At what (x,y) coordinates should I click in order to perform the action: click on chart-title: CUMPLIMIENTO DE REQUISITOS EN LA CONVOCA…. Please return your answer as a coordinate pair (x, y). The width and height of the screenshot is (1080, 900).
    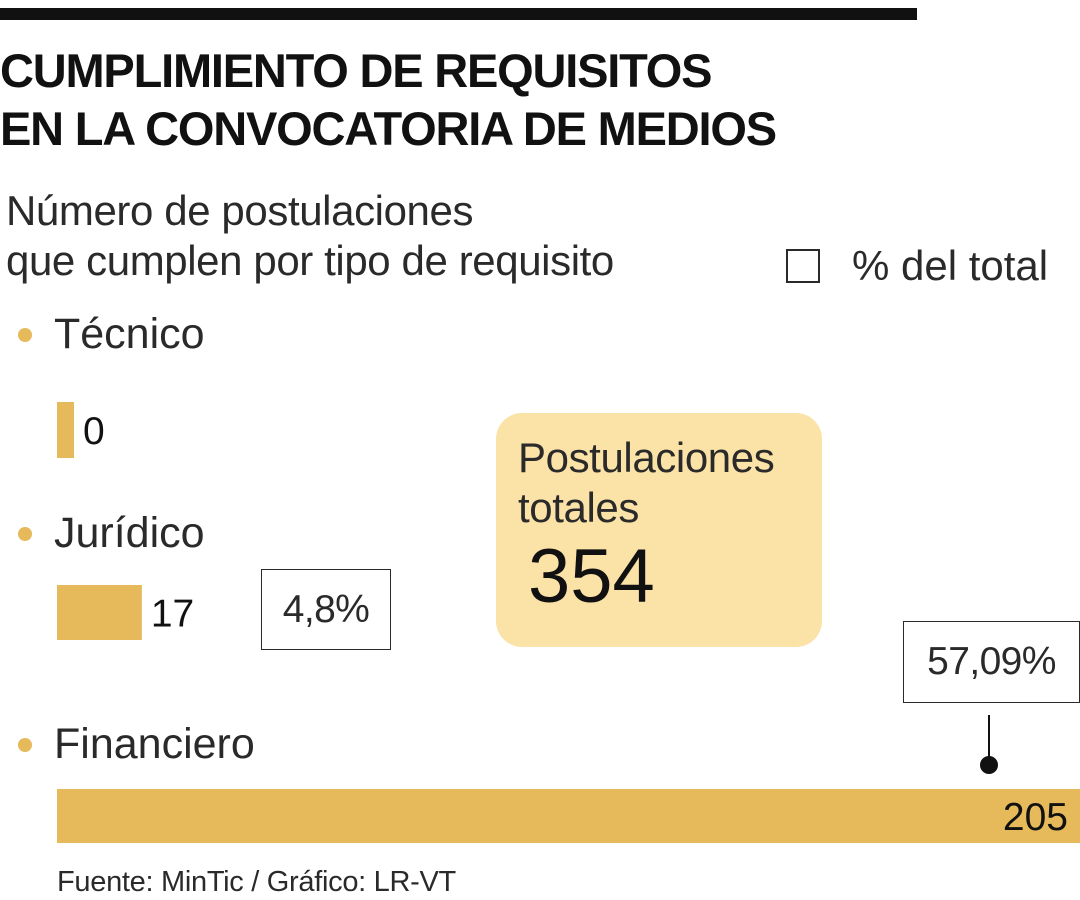
    Looking at the image, I should click on (388, 100).